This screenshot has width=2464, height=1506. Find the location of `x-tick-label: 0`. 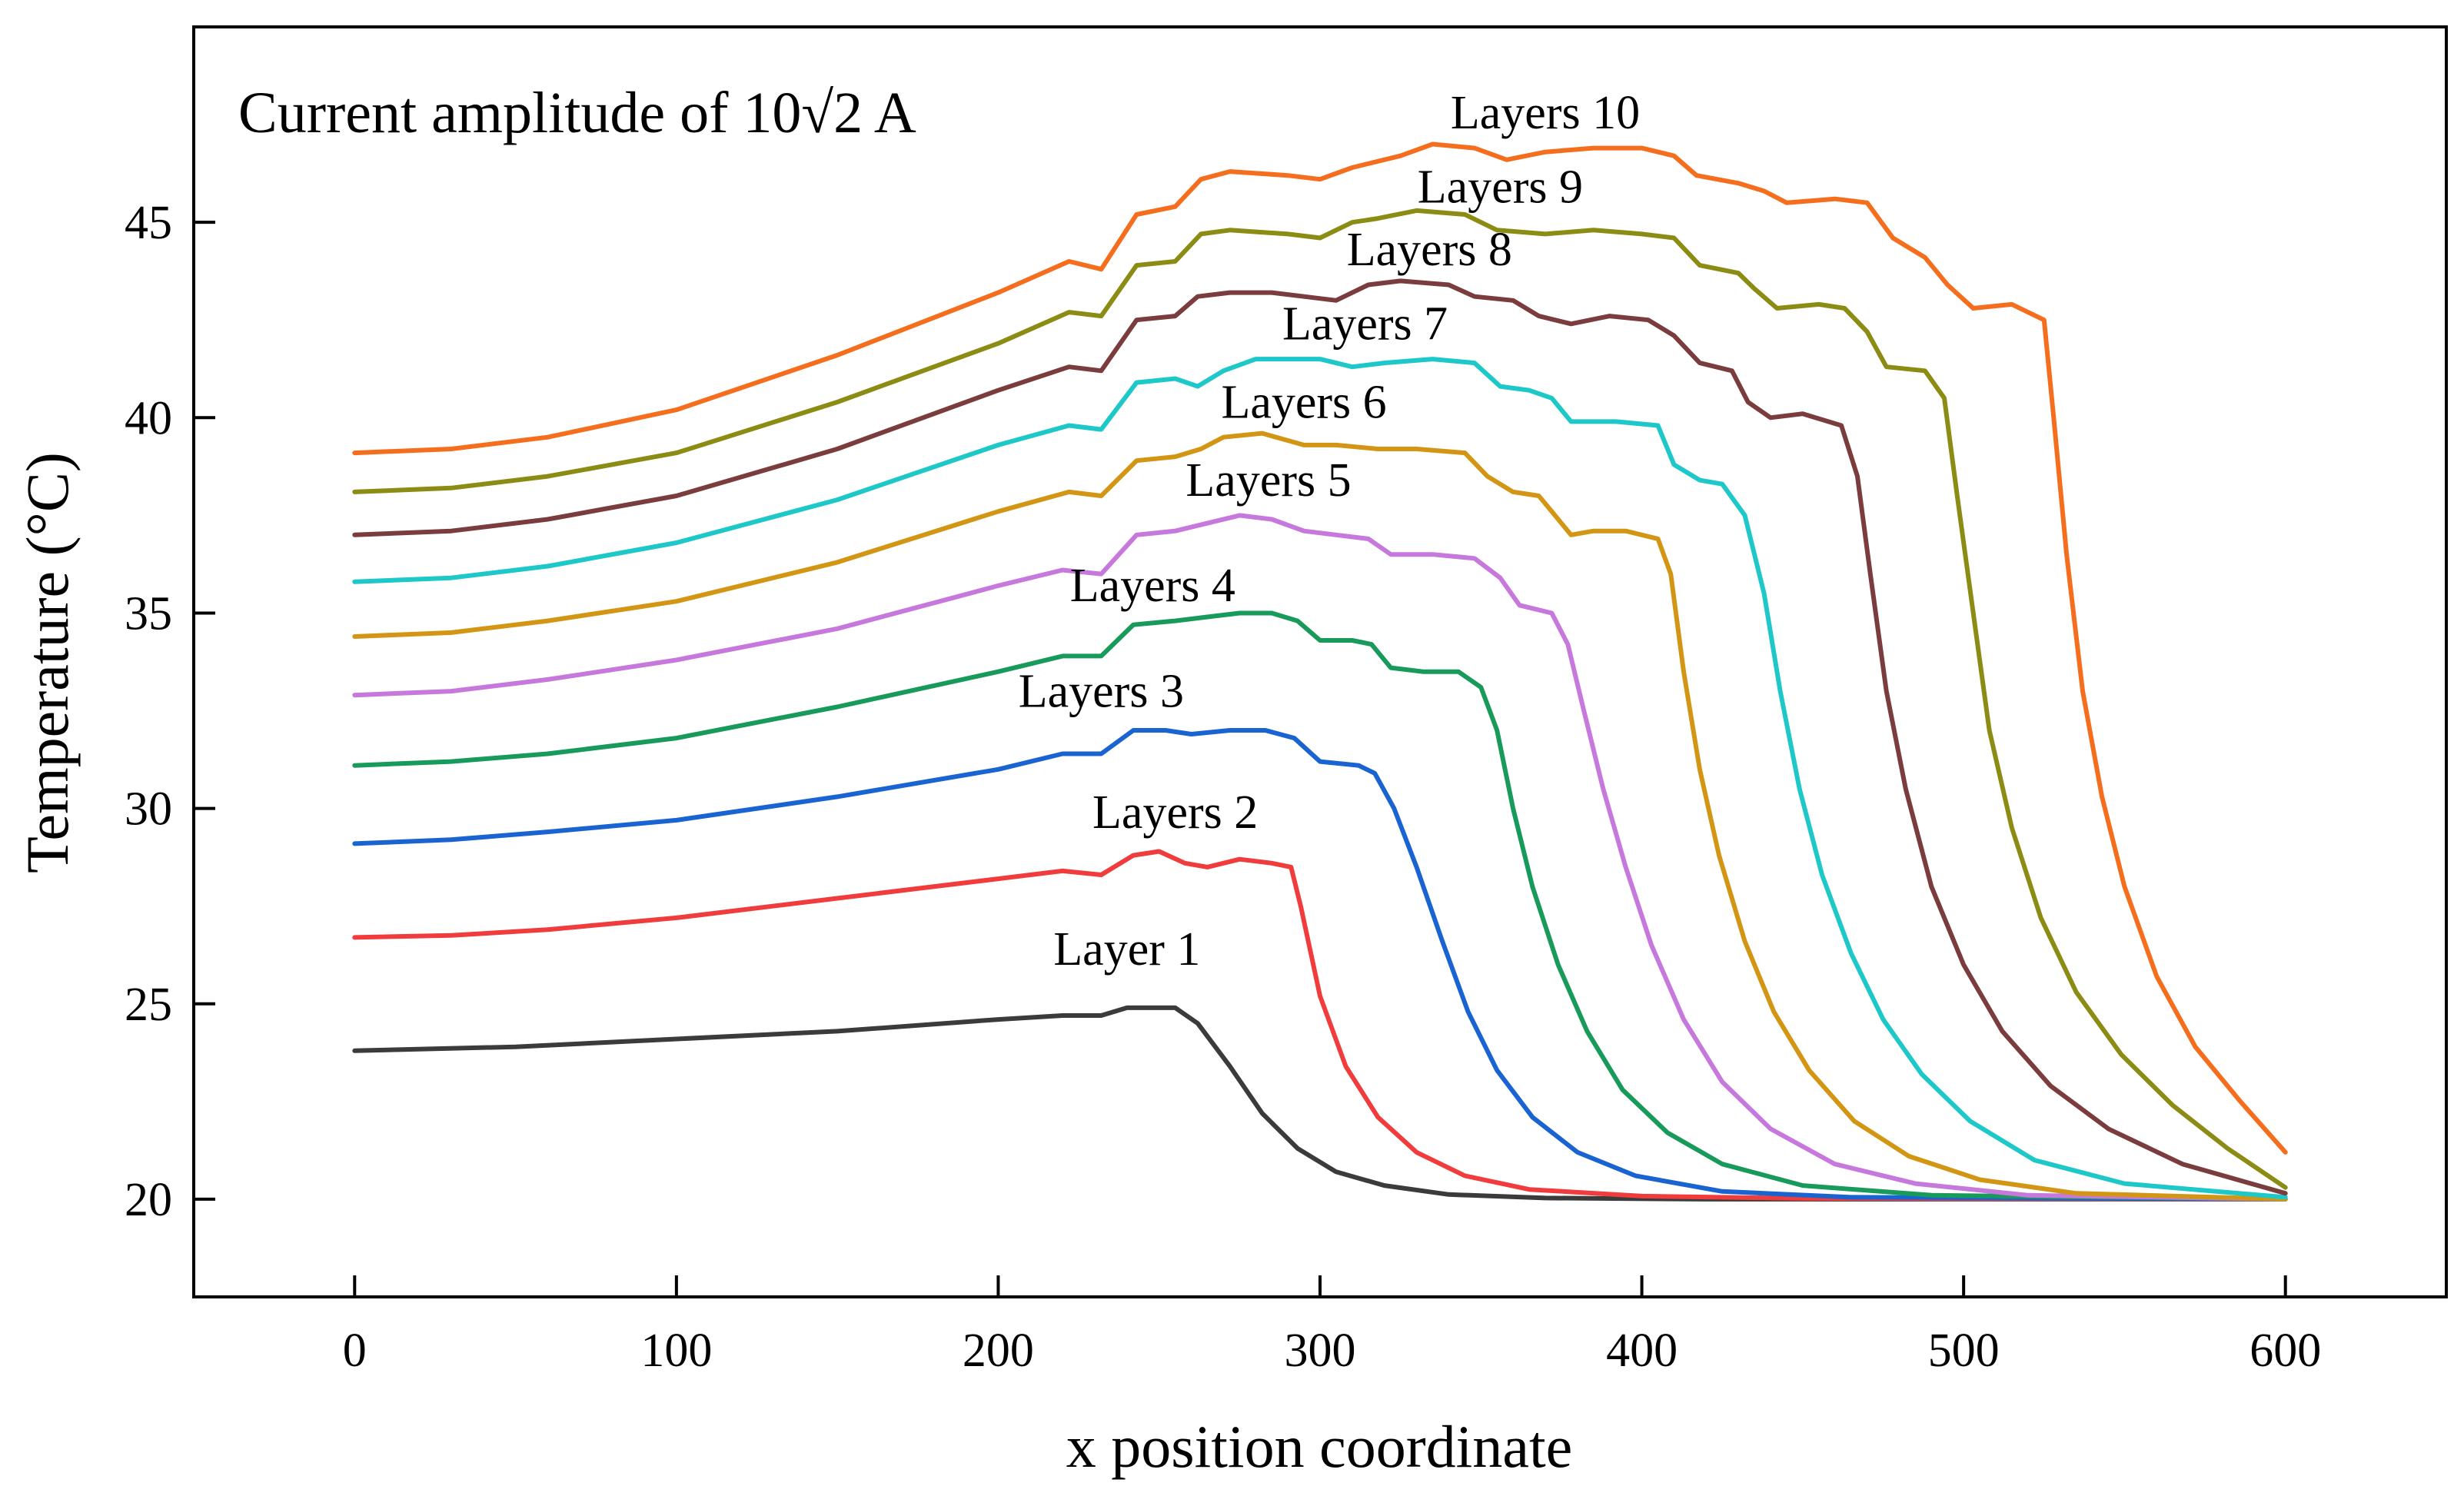

x-tick-label: 0 is located at coordinates (355, 1351).